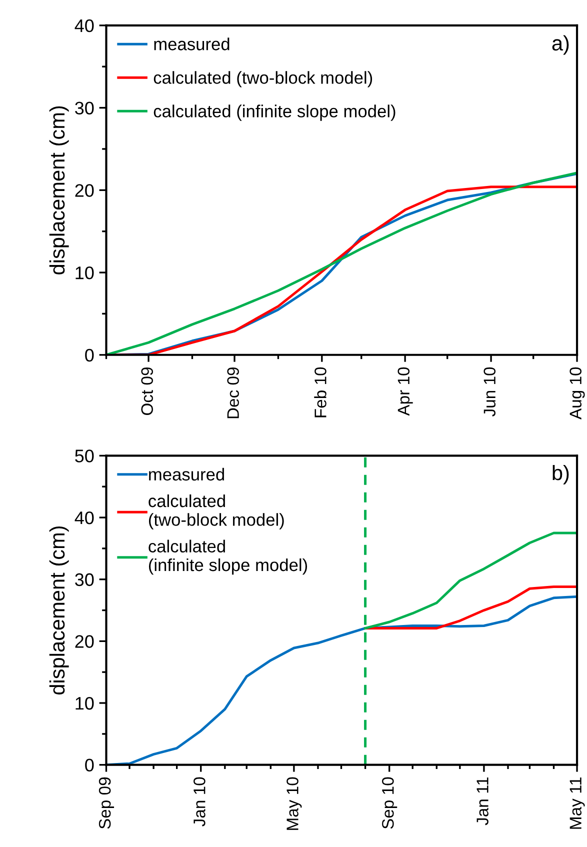 This screenshot has width=587, height=847. Describe the element at coordinates (84, 456) in the screenshot. I see `y-tick-label: 50` at that location.